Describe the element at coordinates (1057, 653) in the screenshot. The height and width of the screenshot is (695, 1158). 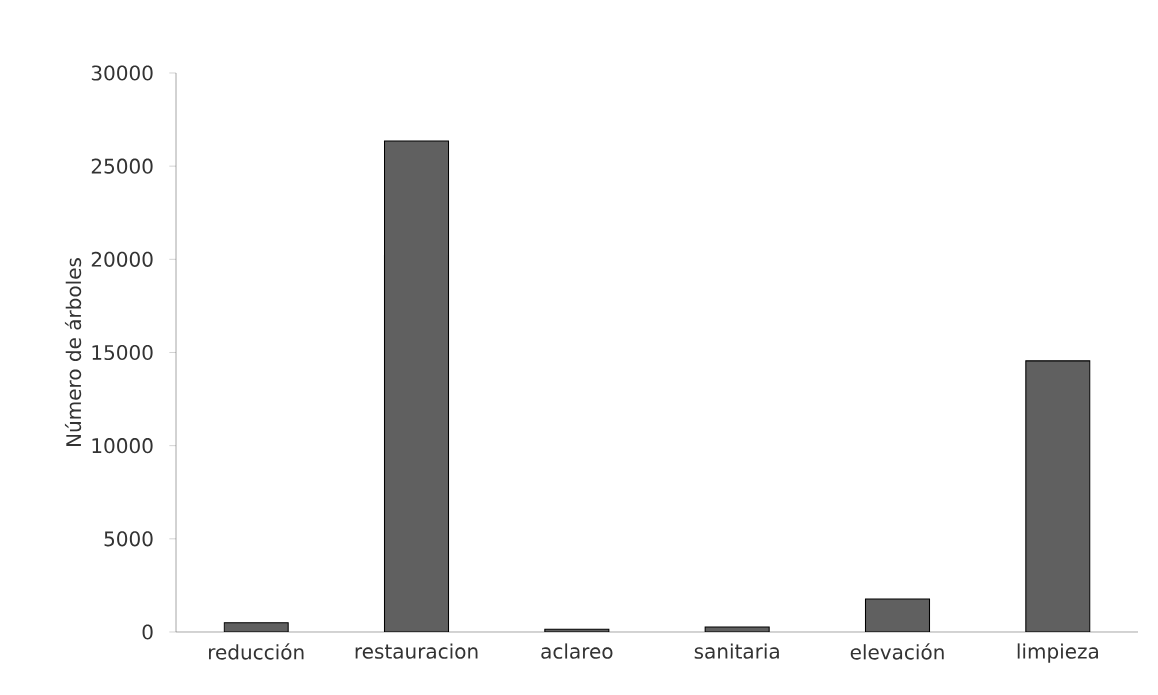
I see `x-tick-label: limpieza` at that location.